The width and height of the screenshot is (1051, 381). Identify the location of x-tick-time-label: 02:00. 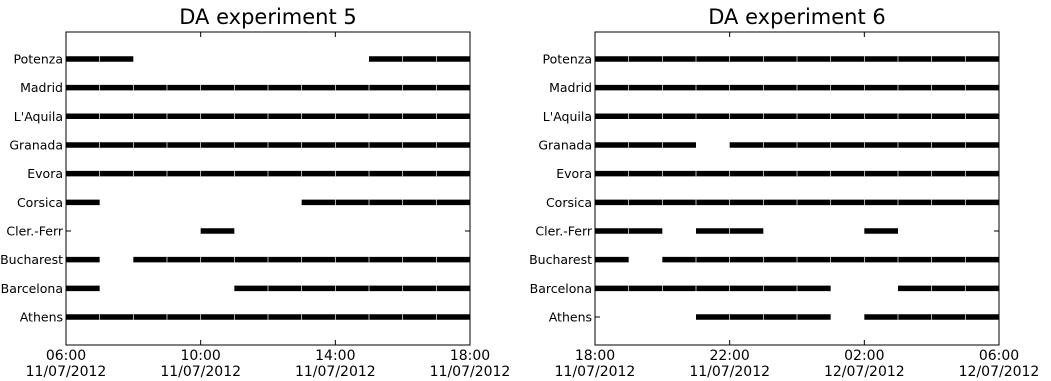
(864, 356).